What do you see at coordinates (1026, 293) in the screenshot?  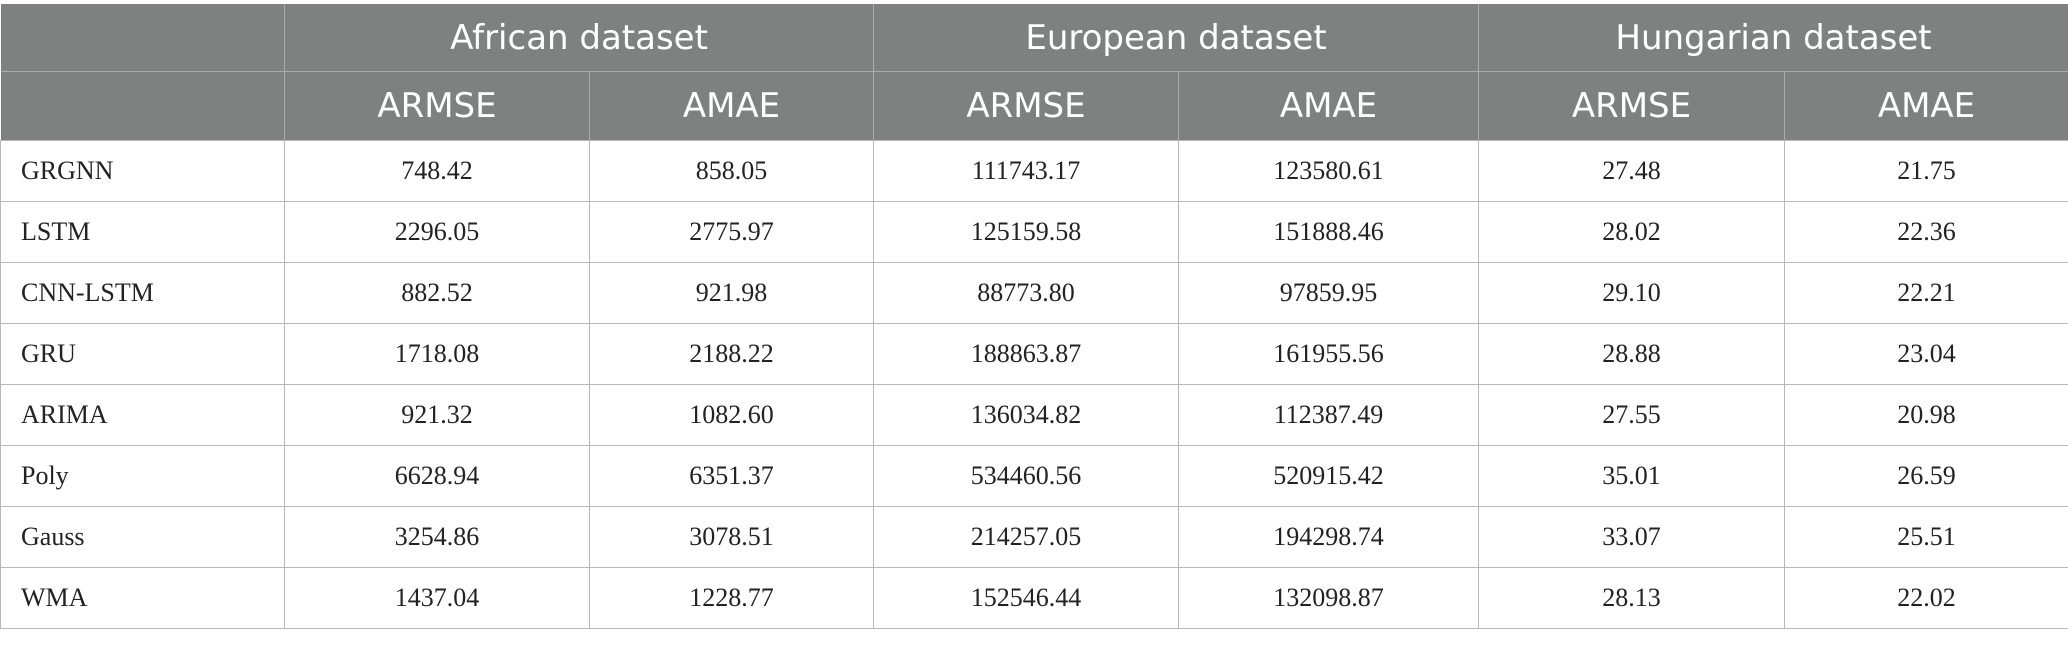 I see `metric-value-cell: 88773.80` at bounding box center [1026, 293].